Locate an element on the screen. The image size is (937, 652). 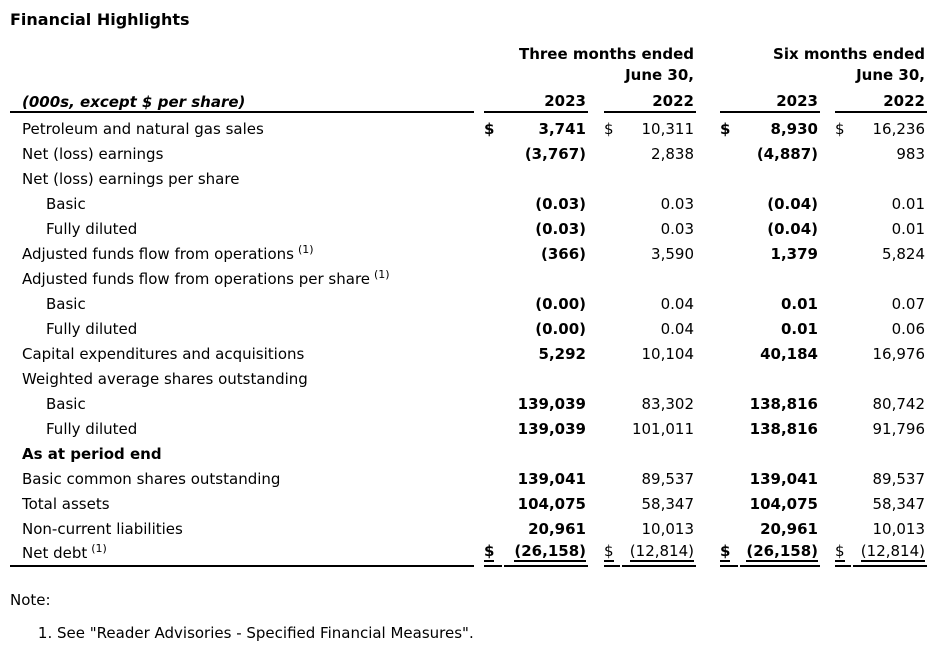
row-label: Net (loss) earnings is located at coordinates (93, 154).